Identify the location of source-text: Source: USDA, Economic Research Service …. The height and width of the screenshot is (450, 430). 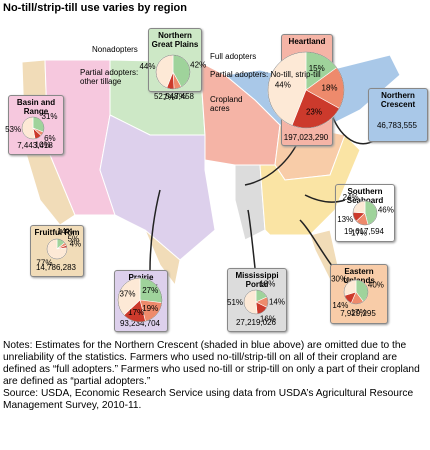
(208, 399).